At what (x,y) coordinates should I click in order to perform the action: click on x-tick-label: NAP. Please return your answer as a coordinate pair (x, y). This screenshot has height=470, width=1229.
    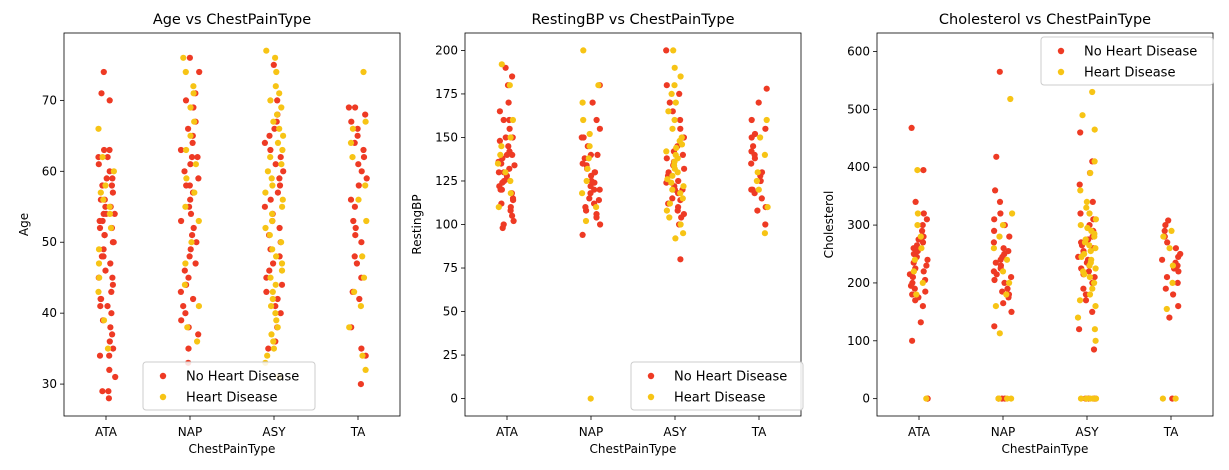
    Looking at the image, I should click on (1003, 432).